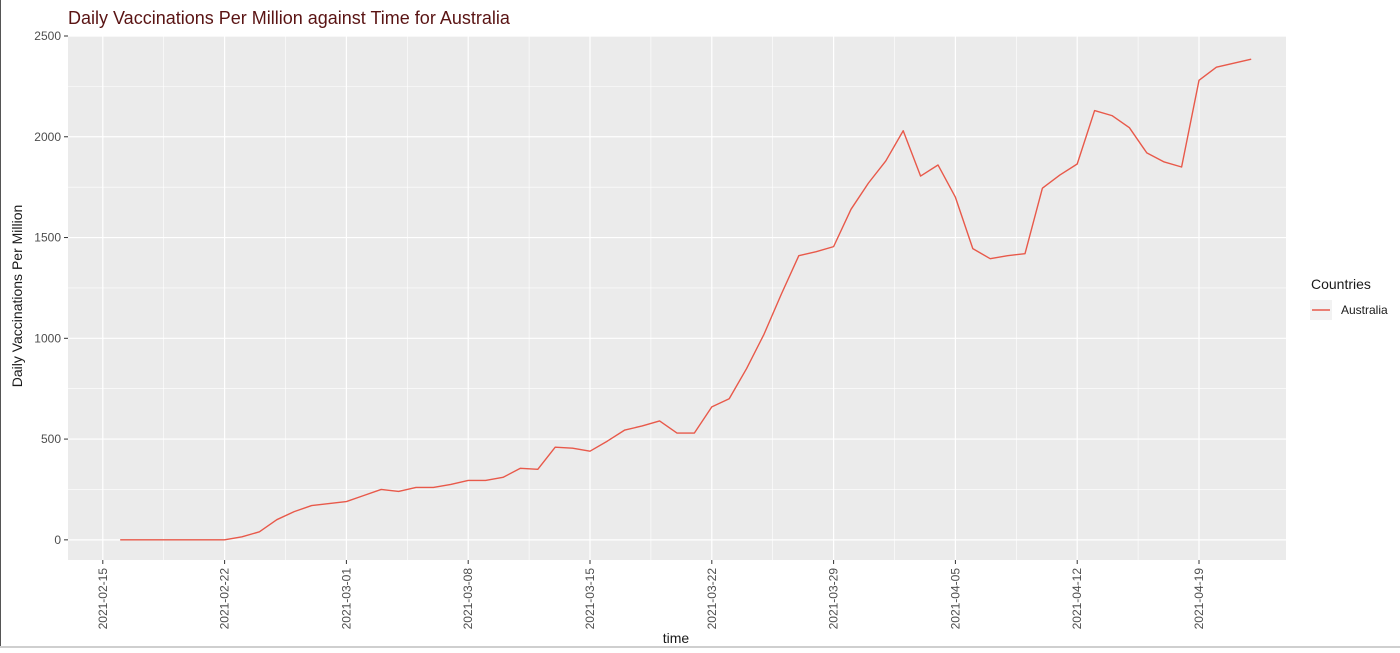 The height and width of the screenshot is (653, 1400). Describe the element at coordinates (0, 324) in the screenshot. I see `left-border` at that location.